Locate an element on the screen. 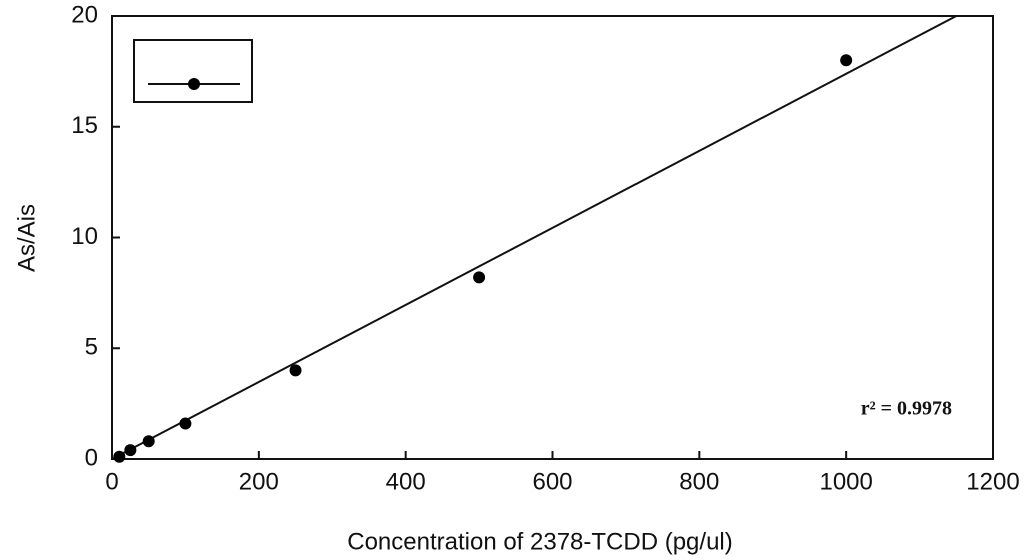 The image size is (1036, 560). x-tick-label: 400 is located at coordinates (406, 481).